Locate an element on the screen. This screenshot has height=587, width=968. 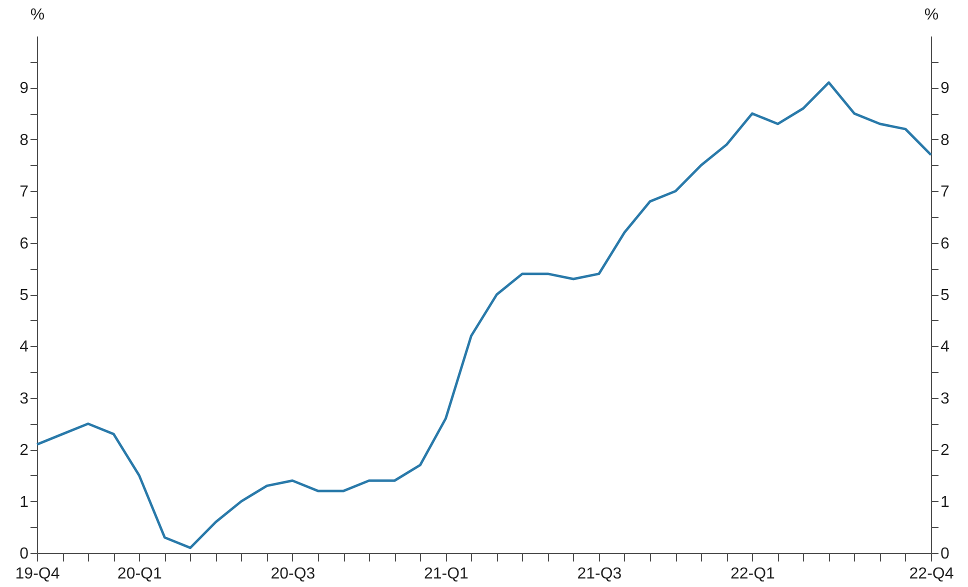
y2-tick-label: 7 is located at coordinates (945, 192).